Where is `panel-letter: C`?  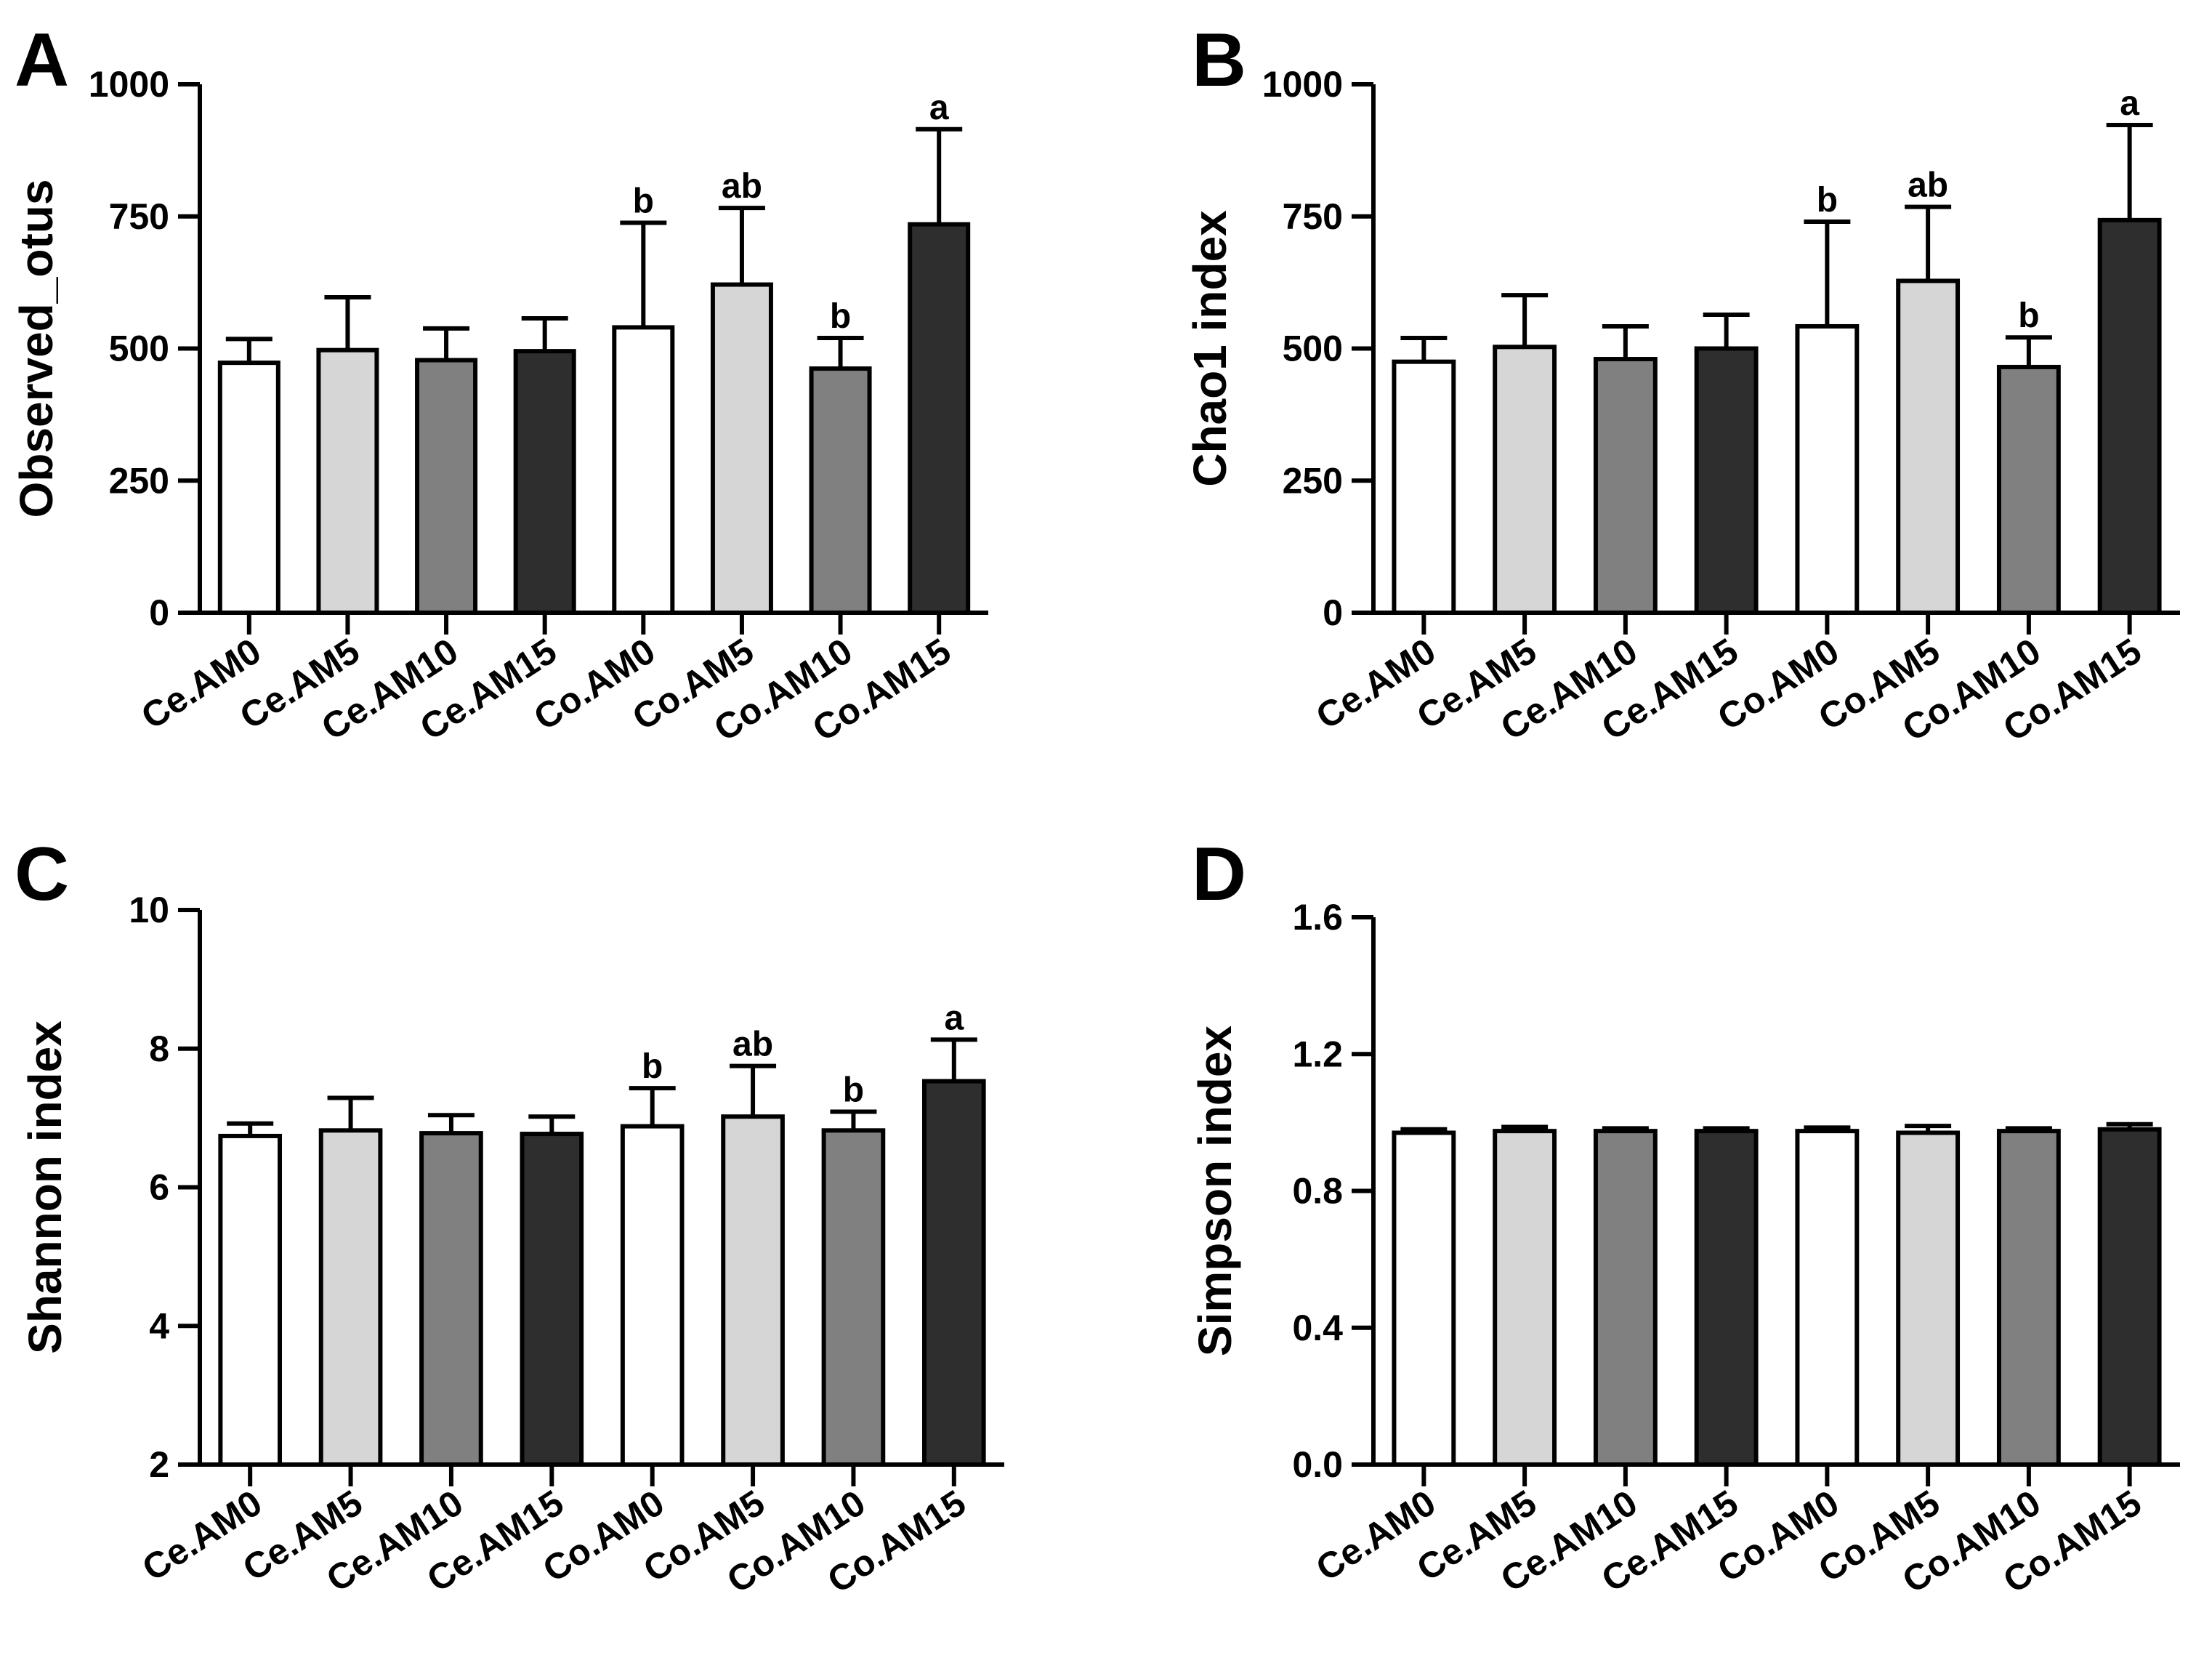
panel-letter: C is located at coordinates (42, 874).